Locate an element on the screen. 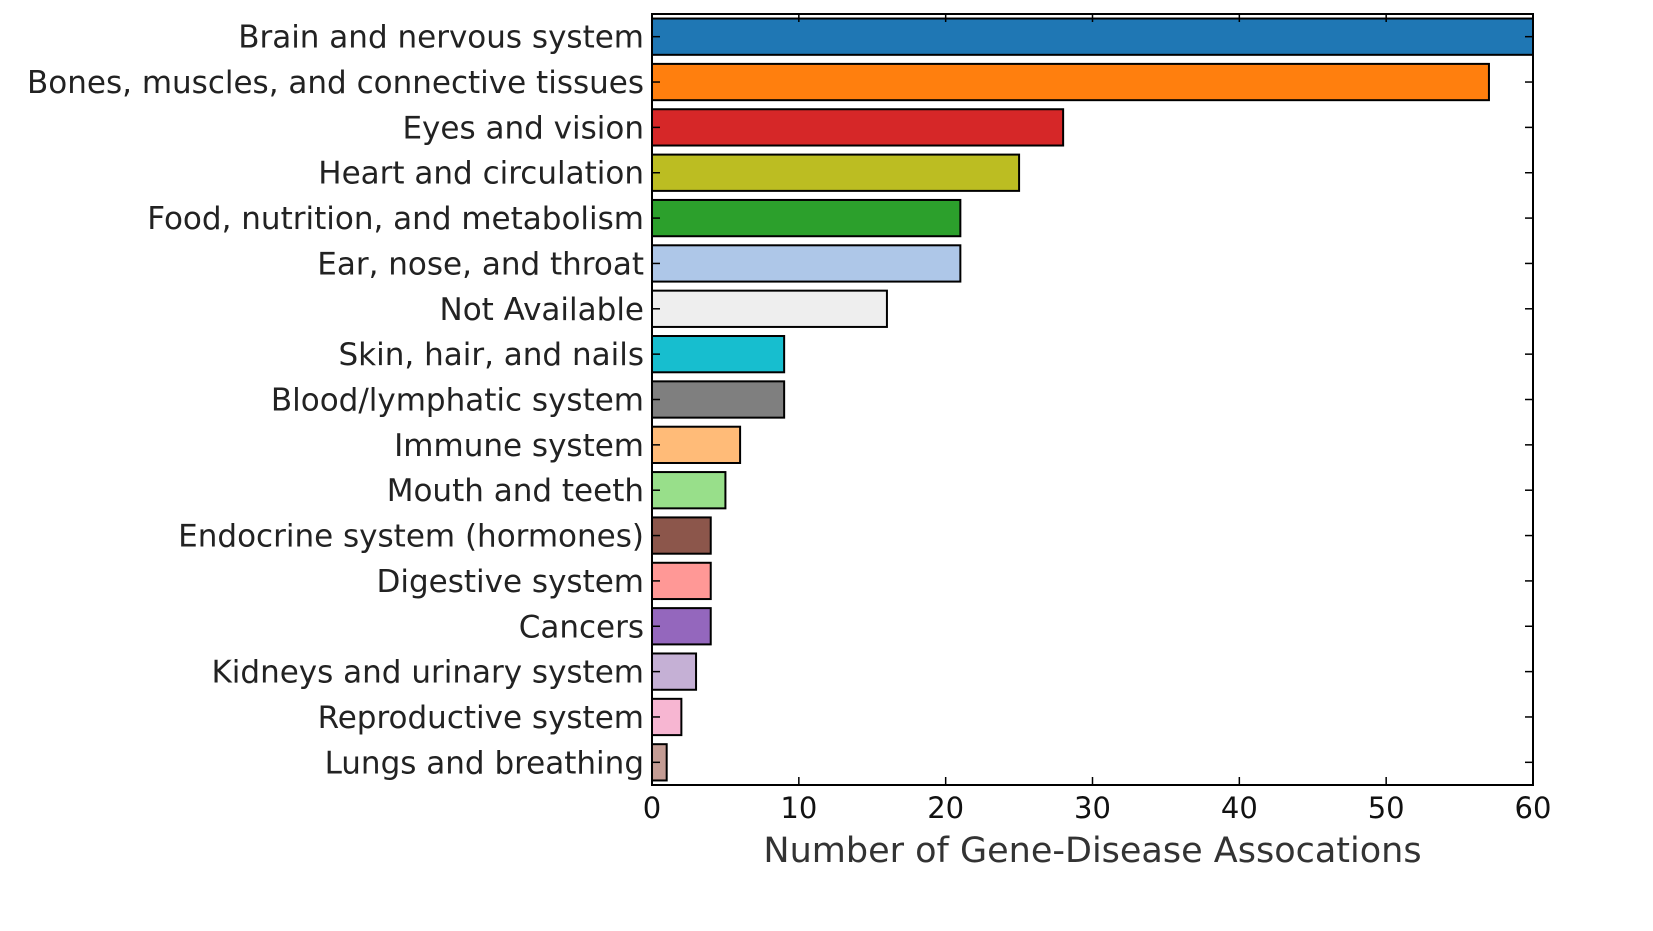 The width and height of the screenshot is (1653, 931). category-label: Digestive system is located at coordinates (511, 582).